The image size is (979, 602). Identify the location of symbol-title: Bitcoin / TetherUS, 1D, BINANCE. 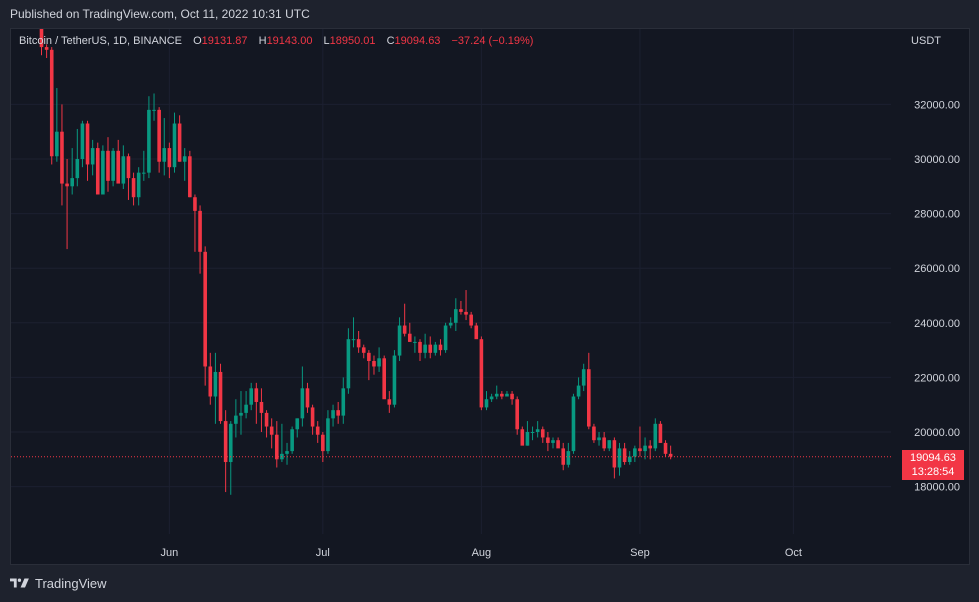
(101, 41).